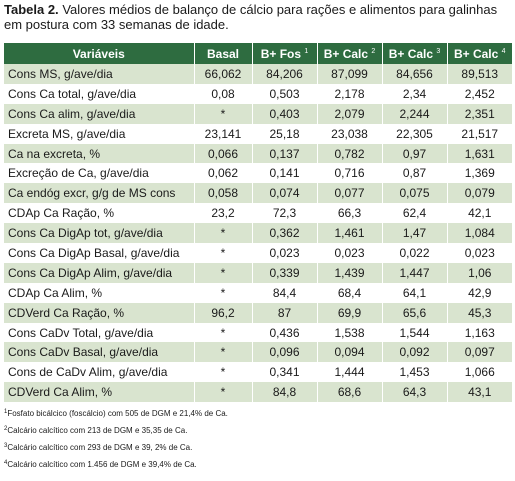 The height and width of the screenshot is (481, 515). I want to click on value-cell: 21,517, so click(479, 133).